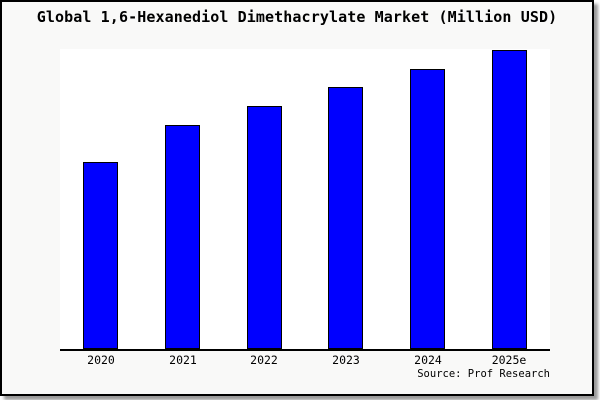 The width and height of the screenshot is (600, 400). Describe the element at coordinates (182, 237) in the screenshot. I see `bar-2021` at that location.